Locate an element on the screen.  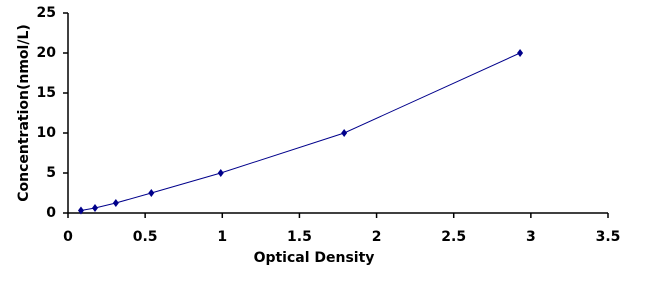
x-tick-label: 0.5 is located at coordinates (145, 237).